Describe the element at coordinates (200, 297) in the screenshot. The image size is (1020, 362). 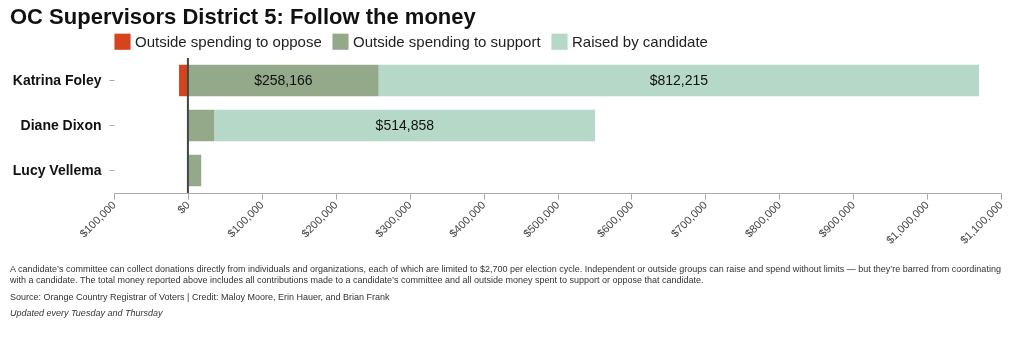
I see `source-note: Source: Orange Country Registrar of Voters | Credit: Maloy Moore, Erin Hauer, and Brian Frank` at that location.